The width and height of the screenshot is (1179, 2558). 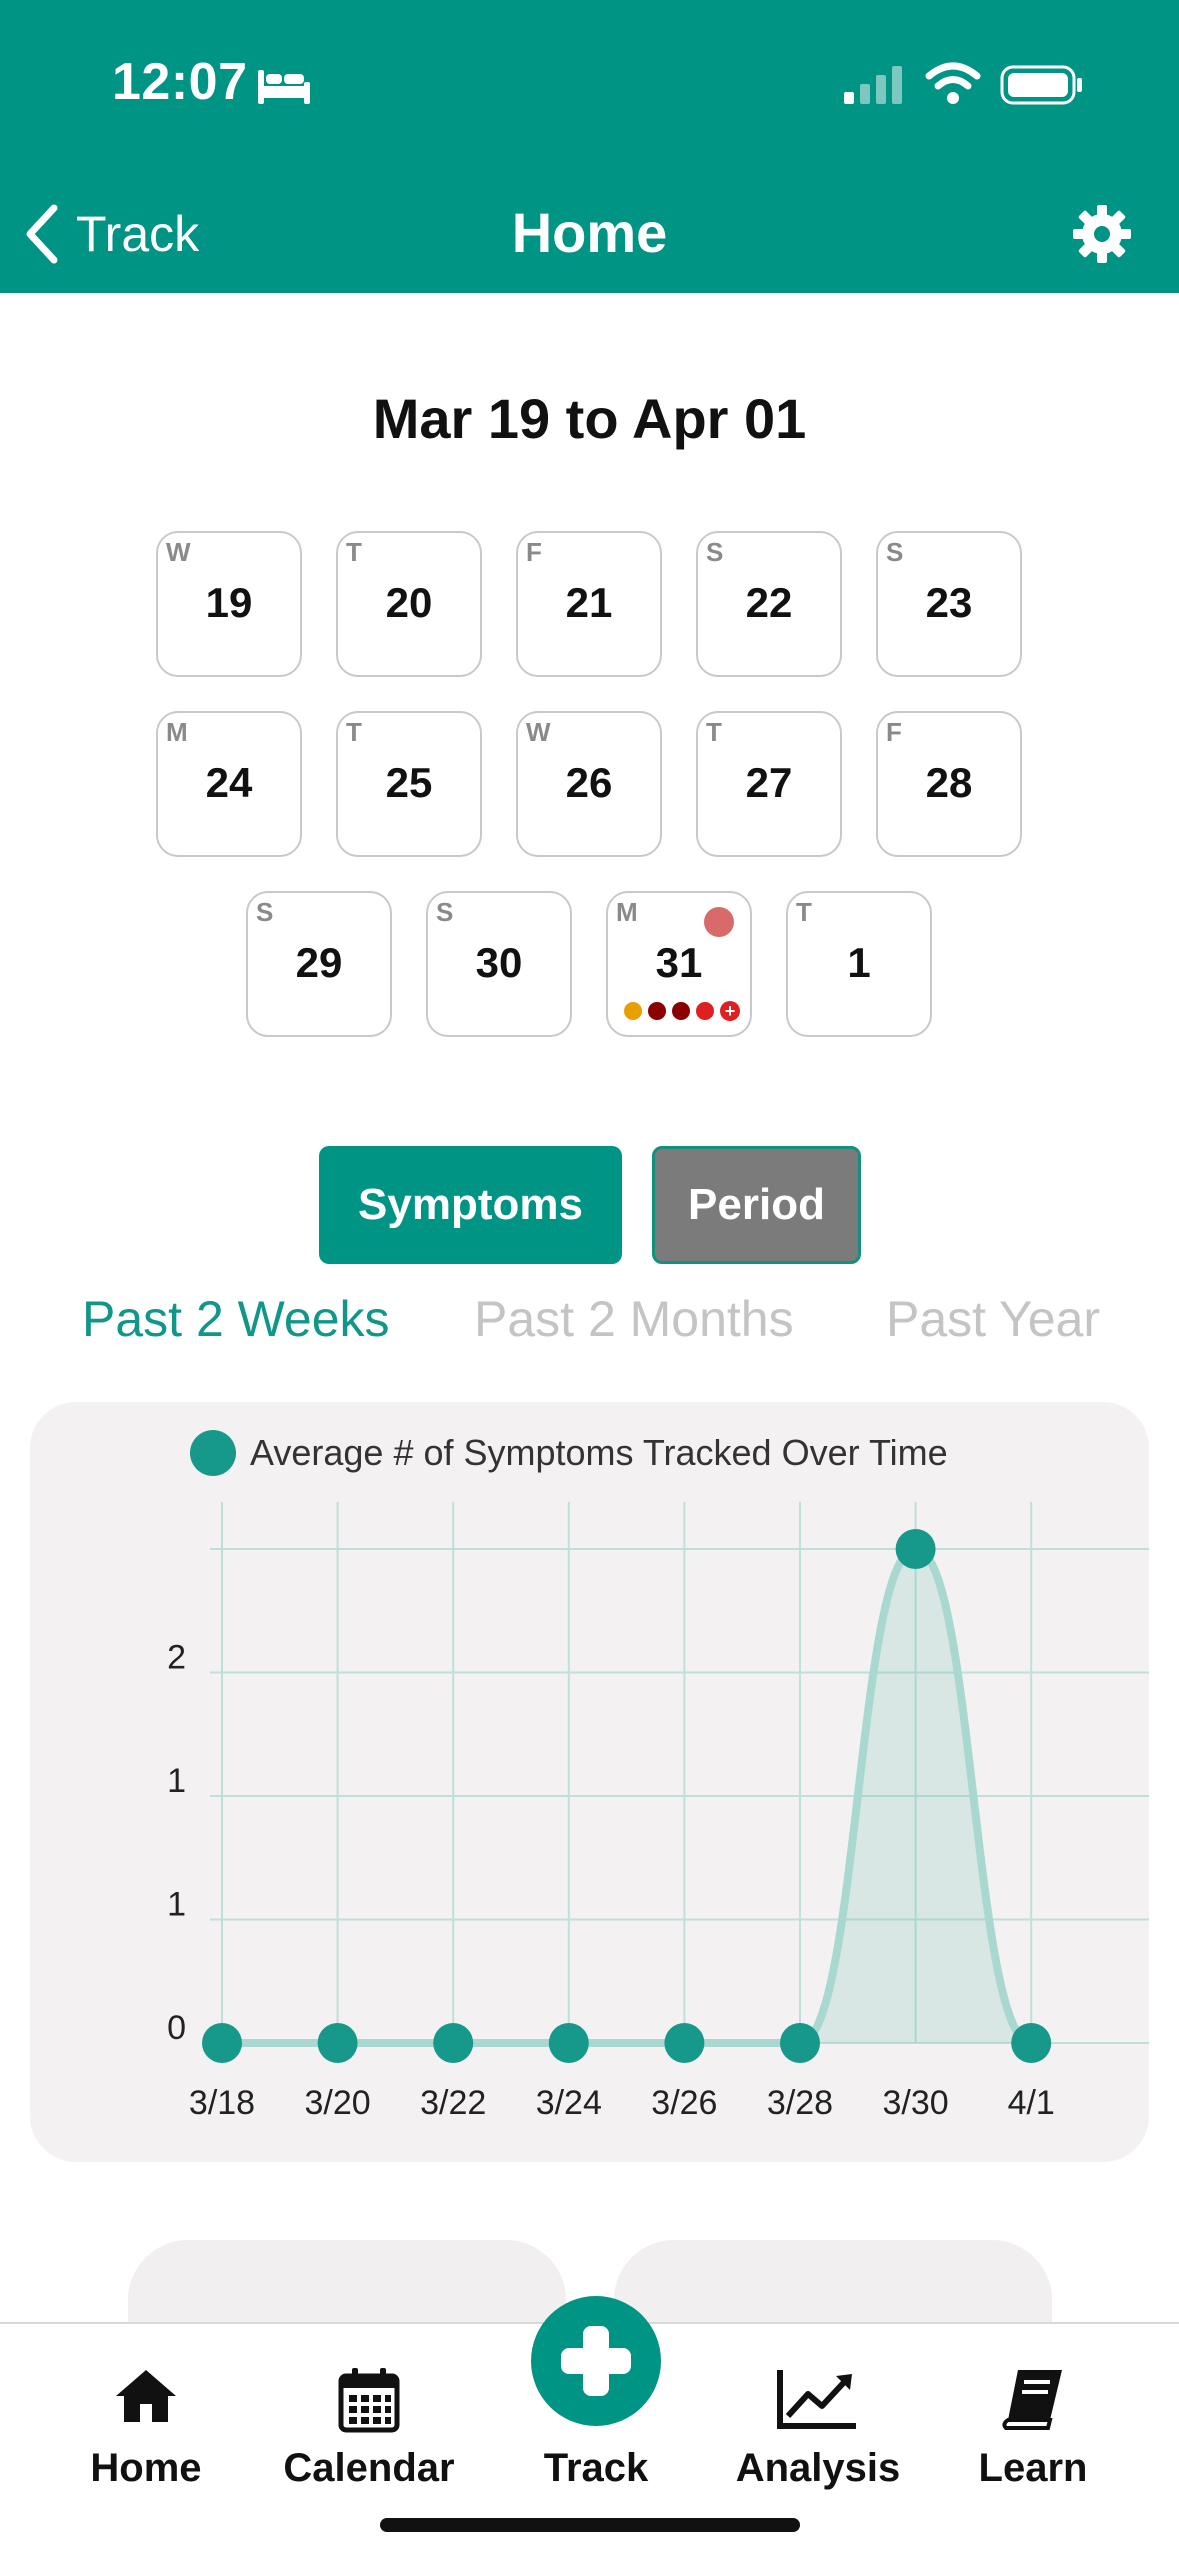 What do you see at coordinates (453, 2103) in the screenshot?
I see `x-tick-label: 3/22` at bounding box center [453, 2103].